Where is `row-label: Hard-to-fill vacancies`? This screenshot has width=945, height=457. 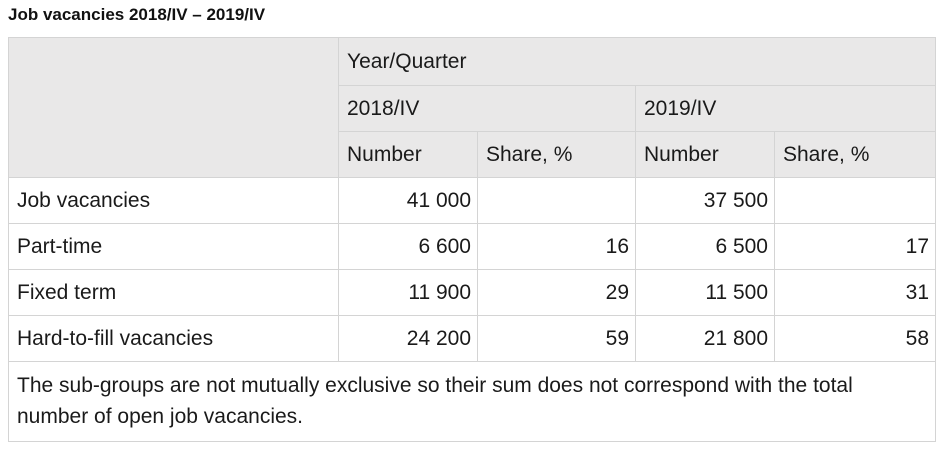 row-label: Hard-to-fill vacancies is located at coordinates (173, 338).